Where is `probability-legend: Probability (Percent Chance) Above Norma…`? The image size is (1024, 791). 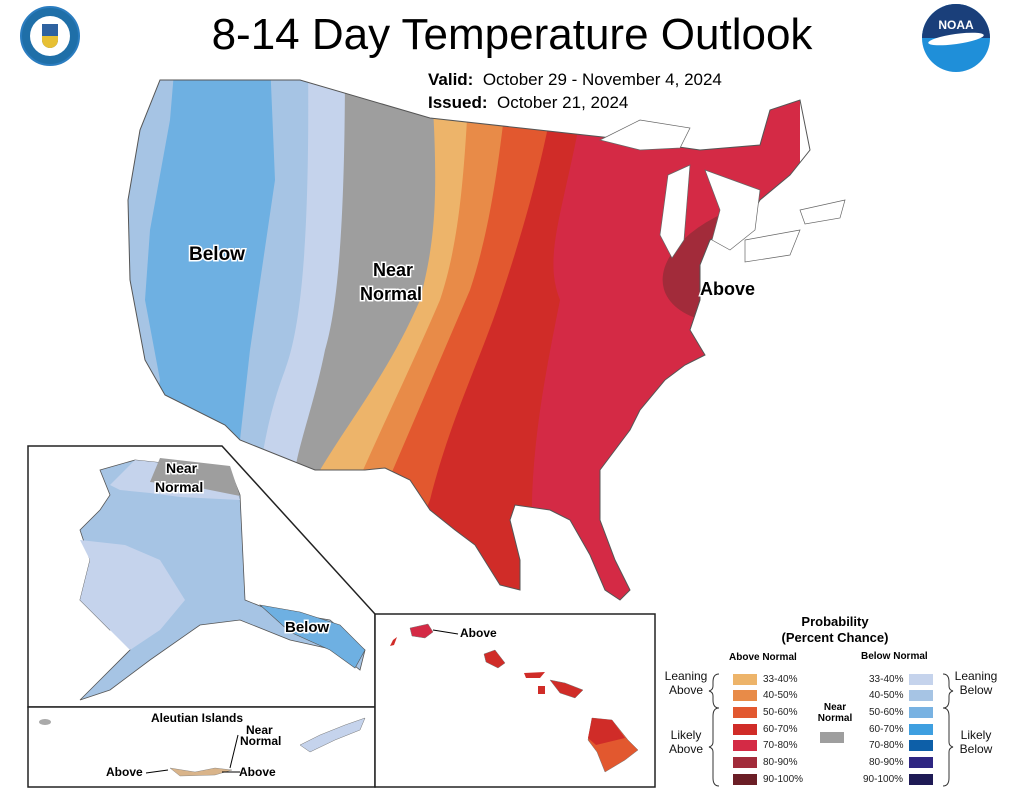
probability-legend: Probability (Percent Chance) Above Norma… is located at coordinates (835, 700).